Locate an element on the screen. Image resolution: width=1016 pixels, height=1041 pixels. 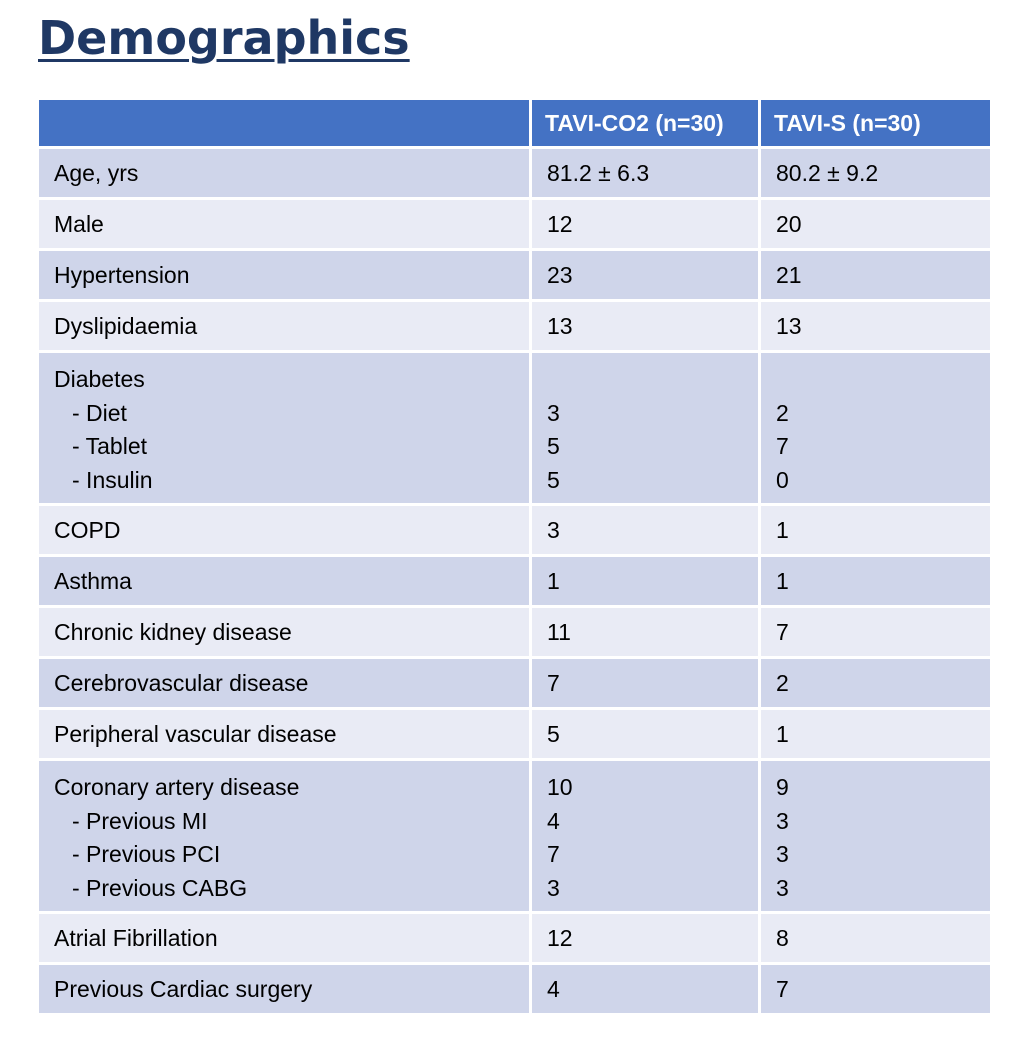
header-variable is located at coordinates (284, 123).